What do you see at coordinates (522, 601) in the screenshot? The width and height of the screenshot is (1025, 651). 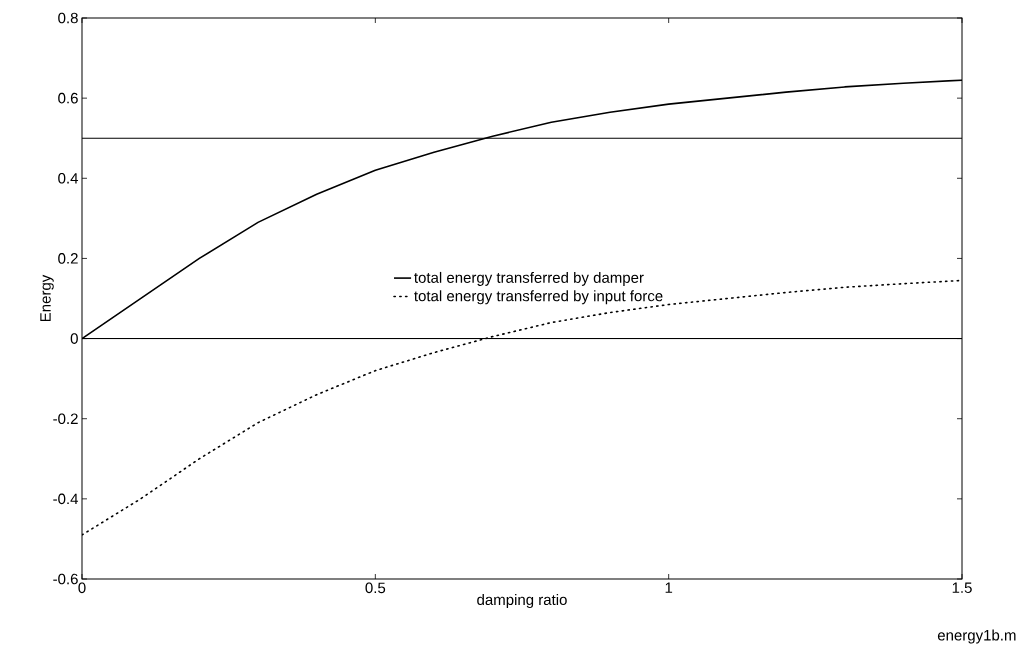 I see `x-axis-title: damping ratio` at bounding box center [522, 601].